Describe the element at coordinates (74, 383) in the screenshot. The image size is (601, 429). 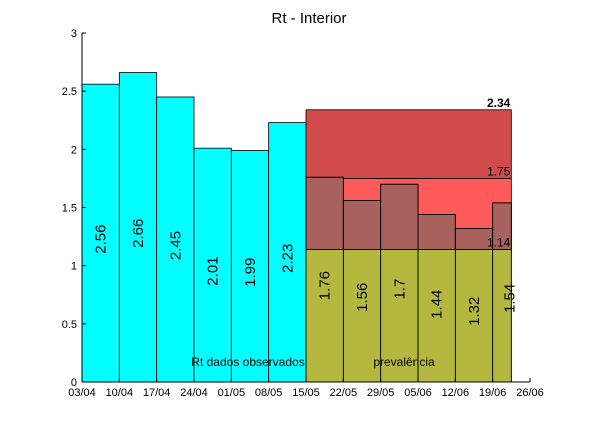
I see `y-tick-label: 0` at that location.